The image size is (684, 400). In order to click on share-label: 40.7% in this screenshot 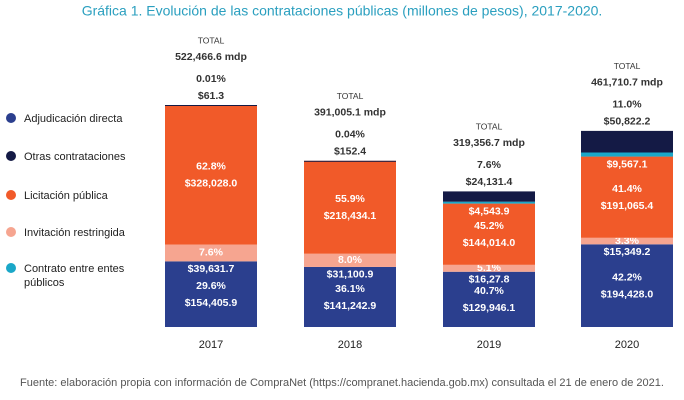, I will do `click(489, 291)`.